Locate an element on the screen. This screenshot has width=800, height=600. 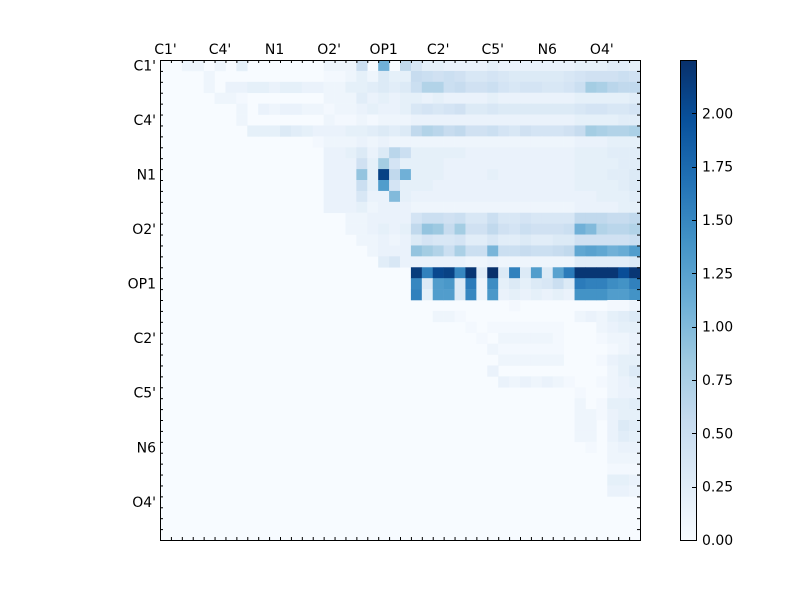
y-tick-label: C5' is located at coordinates (144, 394).